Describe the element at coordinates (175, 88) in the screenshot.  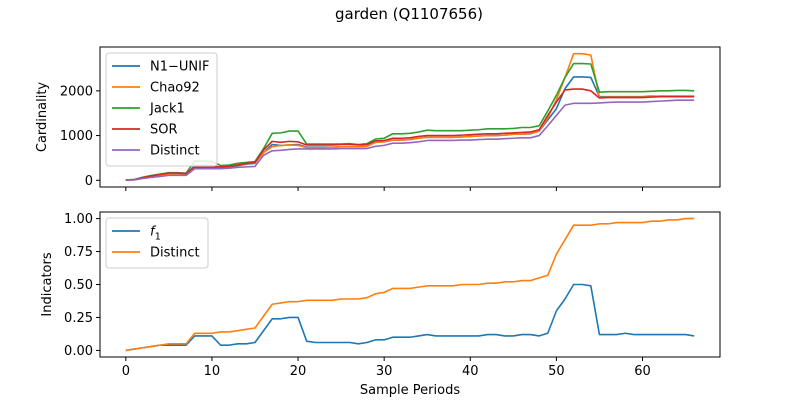
I see `legend-label: Chao92` at that location.